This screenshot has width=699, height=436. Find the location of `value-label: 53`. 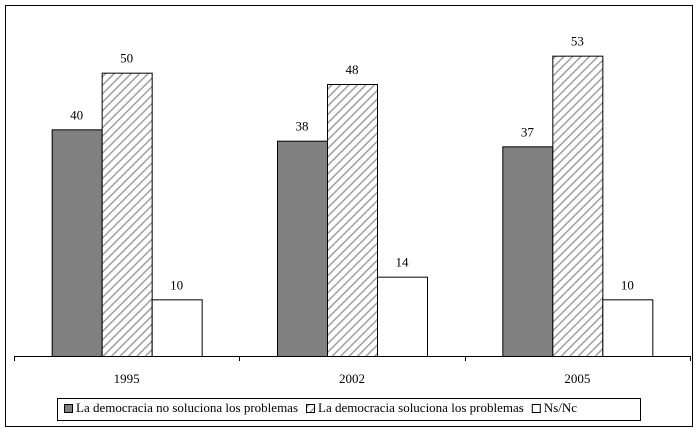

value-label: 53 is located at coordinates (577, 41).